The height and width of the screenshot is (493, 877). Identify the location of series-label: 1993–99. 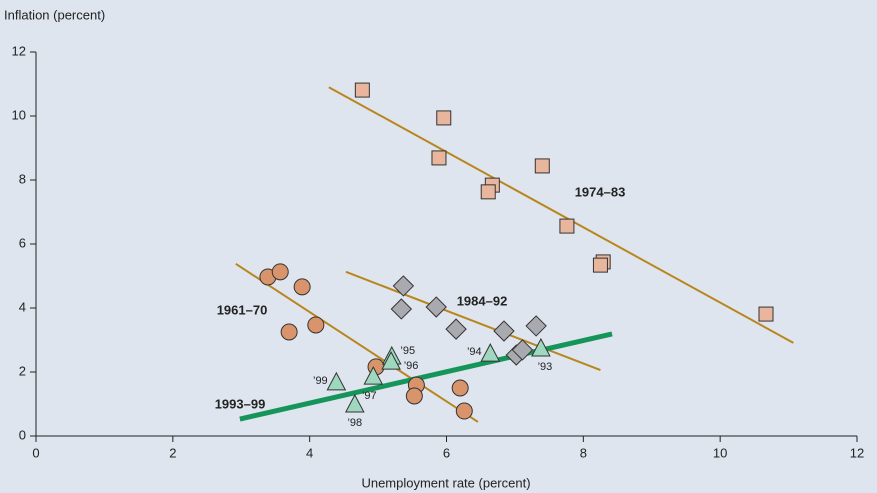
(240, 403).